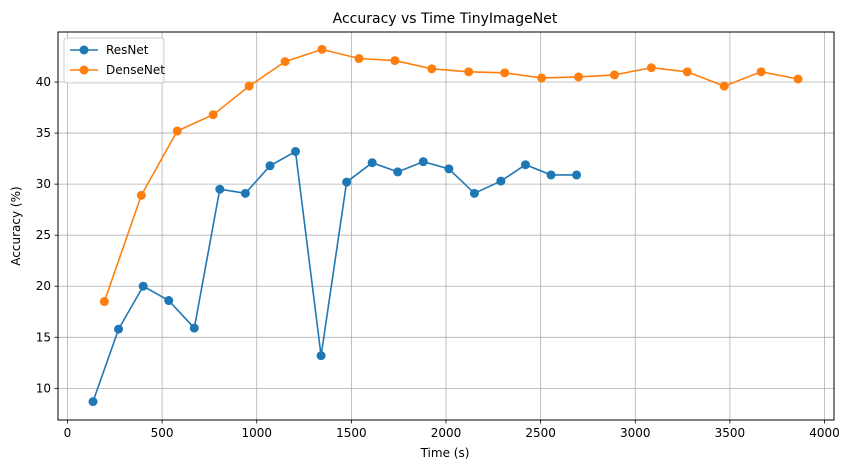 The height and width of the screenshot is (470, 851). Describe the element at coordinates (114, 60) in the screenshot. I see `legend: ResNet DenseNet` at that location.